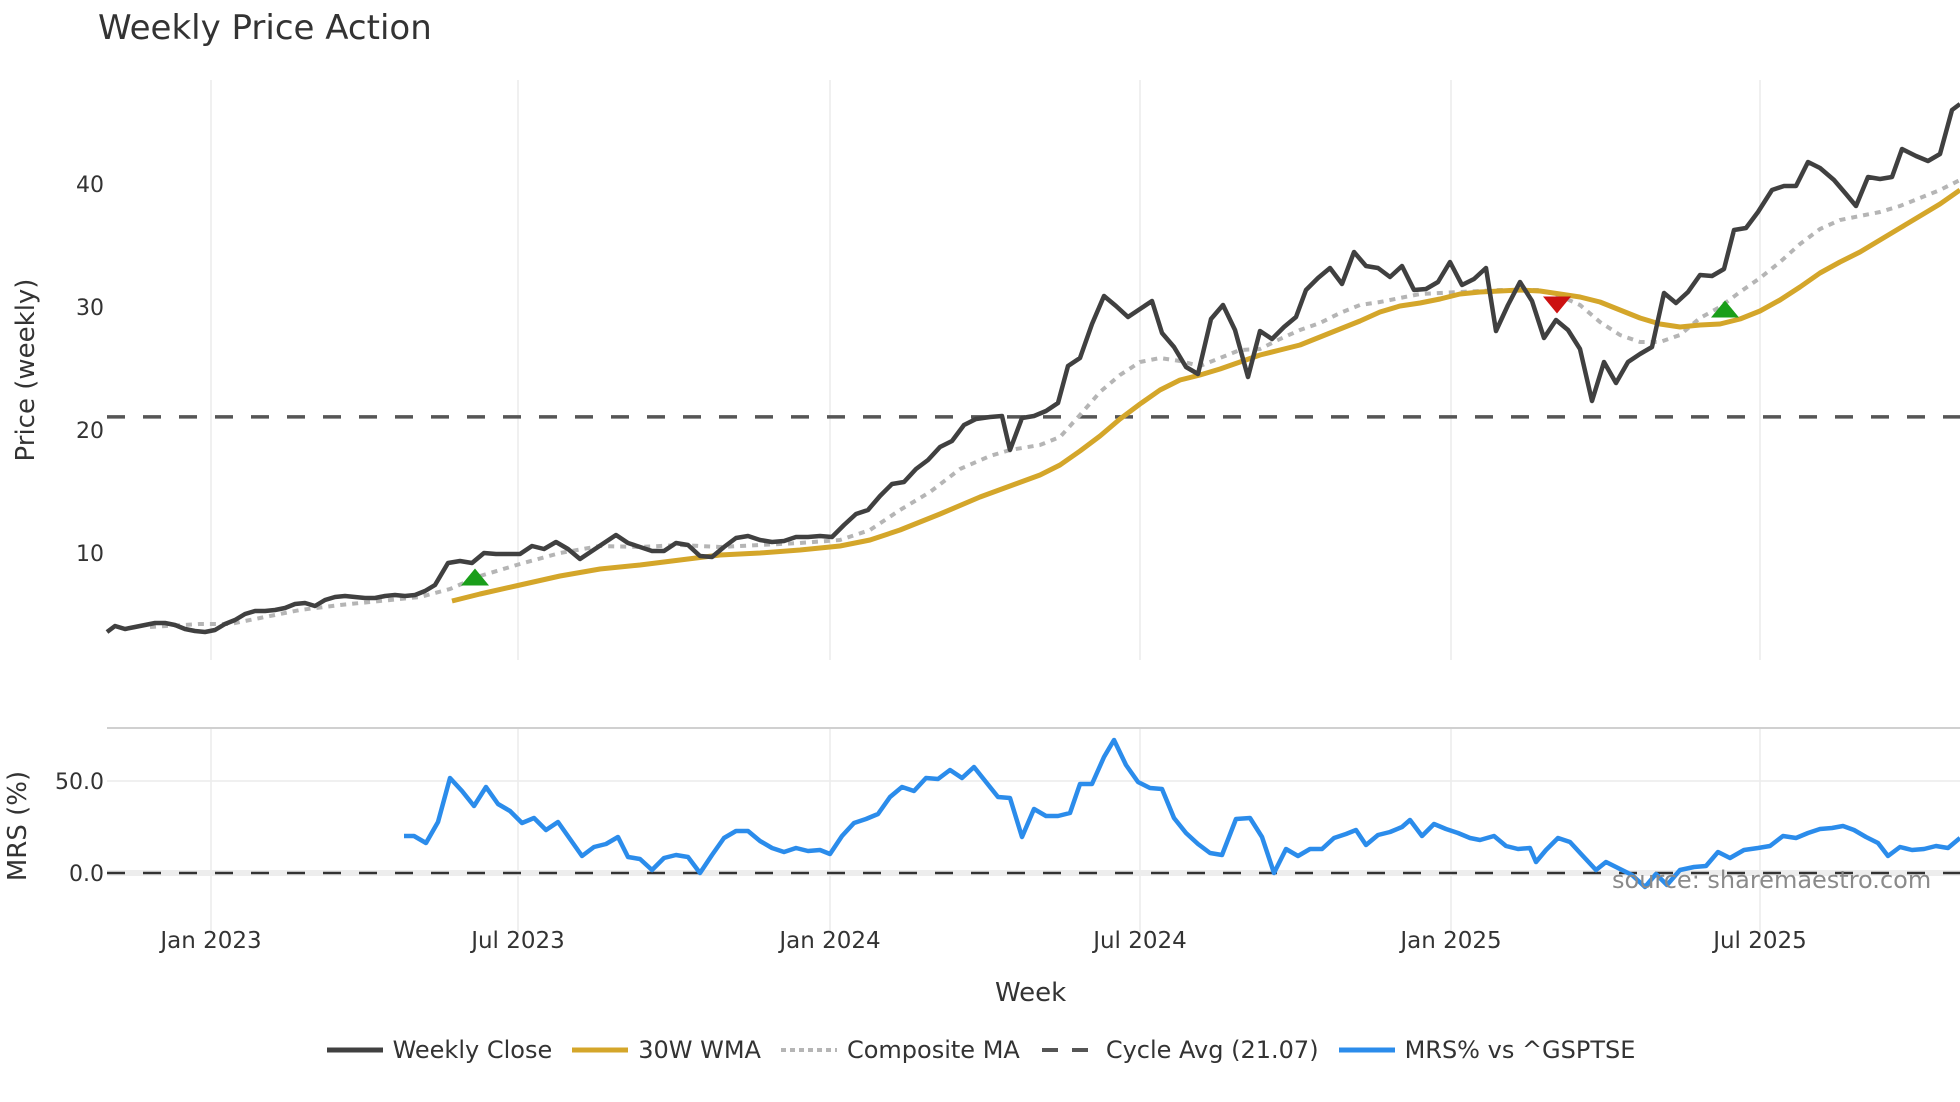 This screenshot has height=1102, width=1960. What do you see at coordinates (265, 28) in the screenshot?
I see `chart-title: Weekly Price Action` at bounding box center [265, 28].